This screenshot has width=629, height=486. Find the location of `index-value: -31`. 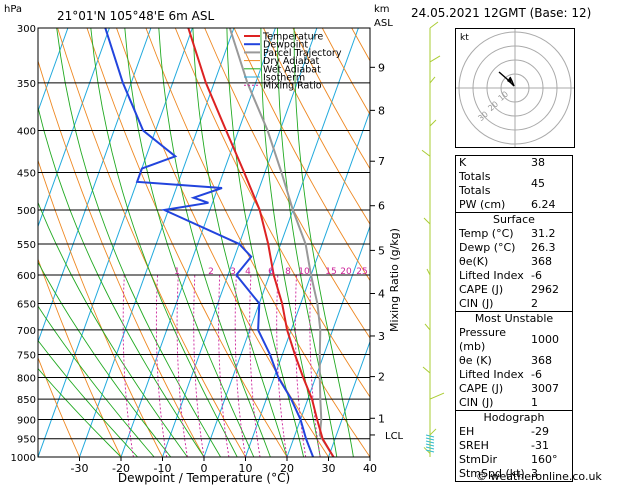

index-value: -31 is located at coordinates (540, 445).